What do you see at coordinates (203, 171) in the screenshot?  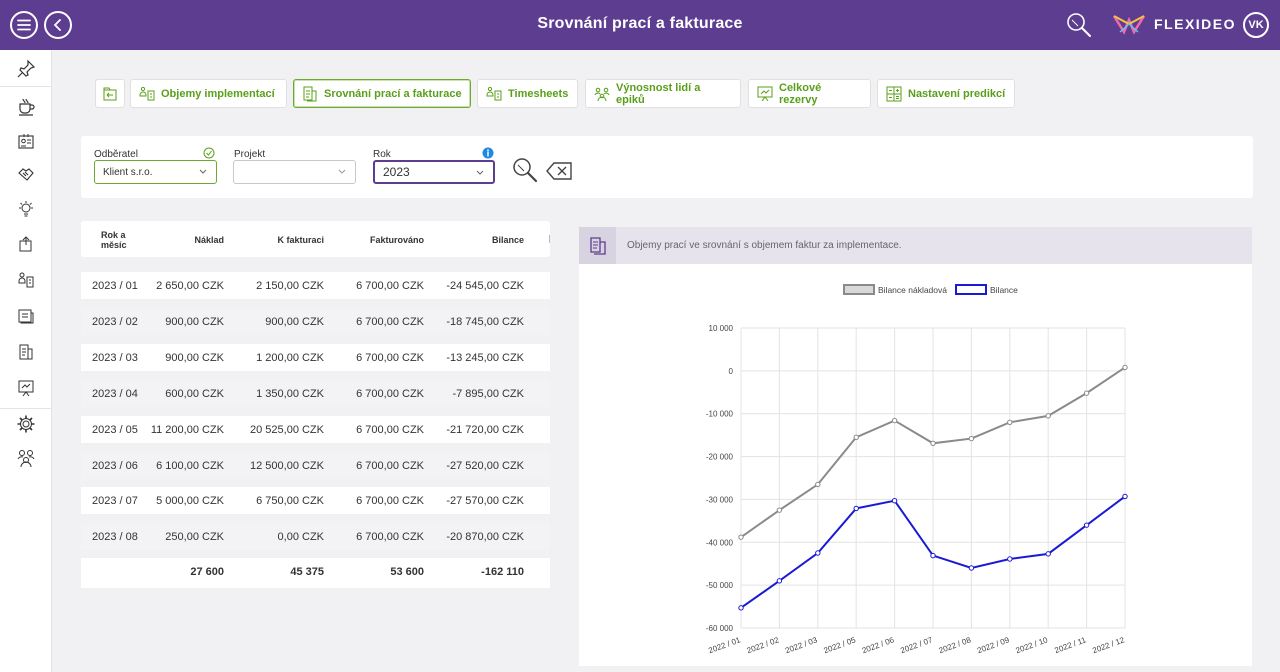 I see `chevron-down-icon` at bounding box center [203, 171].